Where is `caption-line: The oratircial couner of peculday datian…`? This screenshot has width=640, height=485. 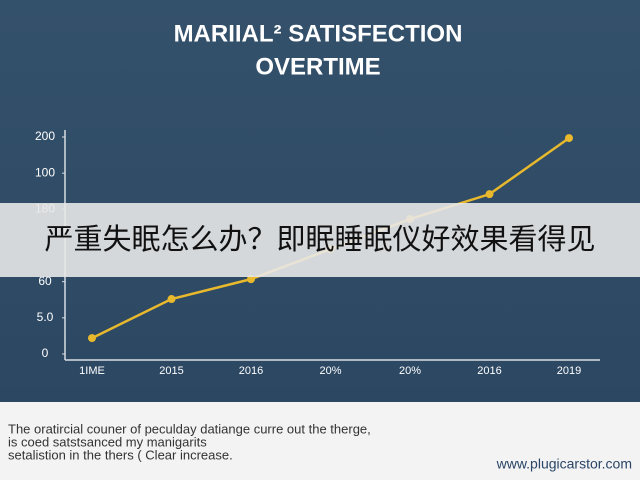 caption-line: The oratircial couner of peculday datian… is located at coordinates (189, 428).